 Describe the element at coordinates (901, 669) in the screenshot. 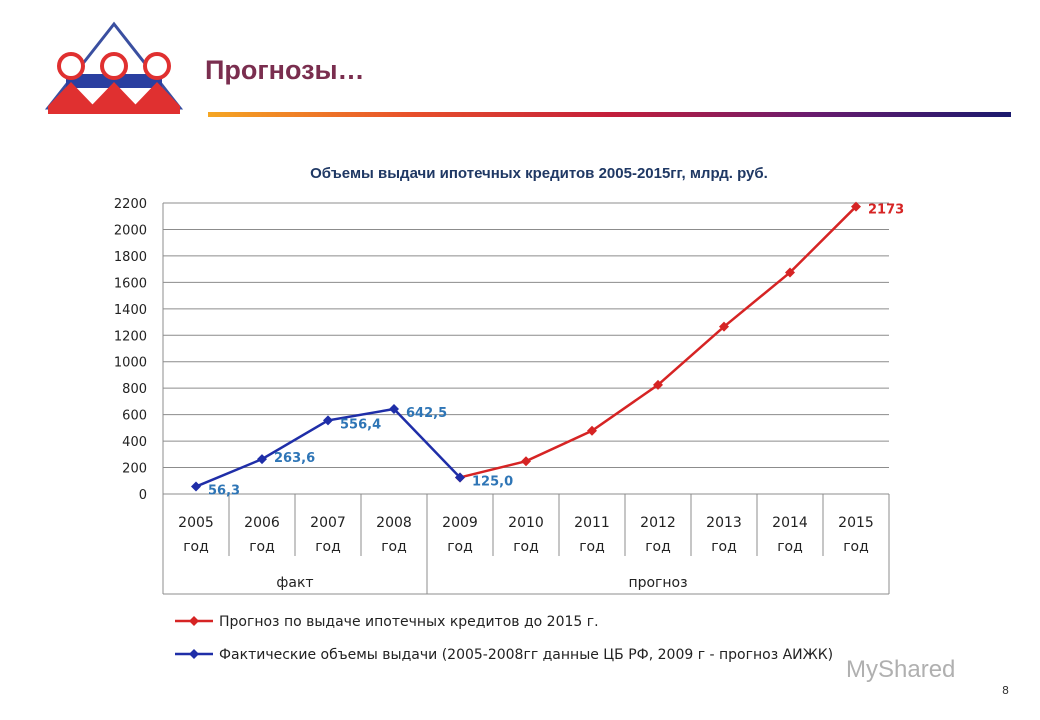

I see `watermark: MyShared` at that location.